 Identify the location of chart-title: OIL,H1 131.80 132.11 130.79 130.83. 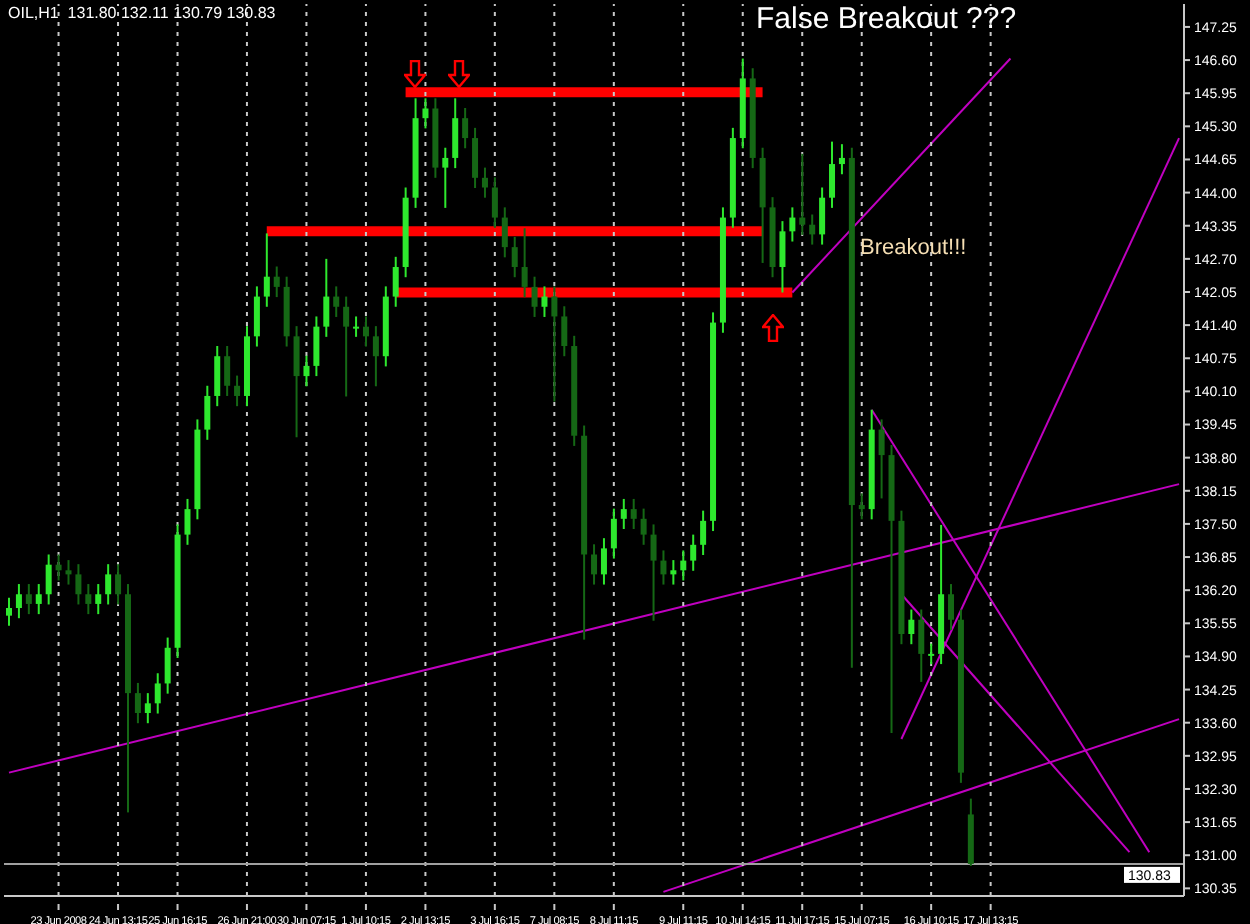
(142, 13).